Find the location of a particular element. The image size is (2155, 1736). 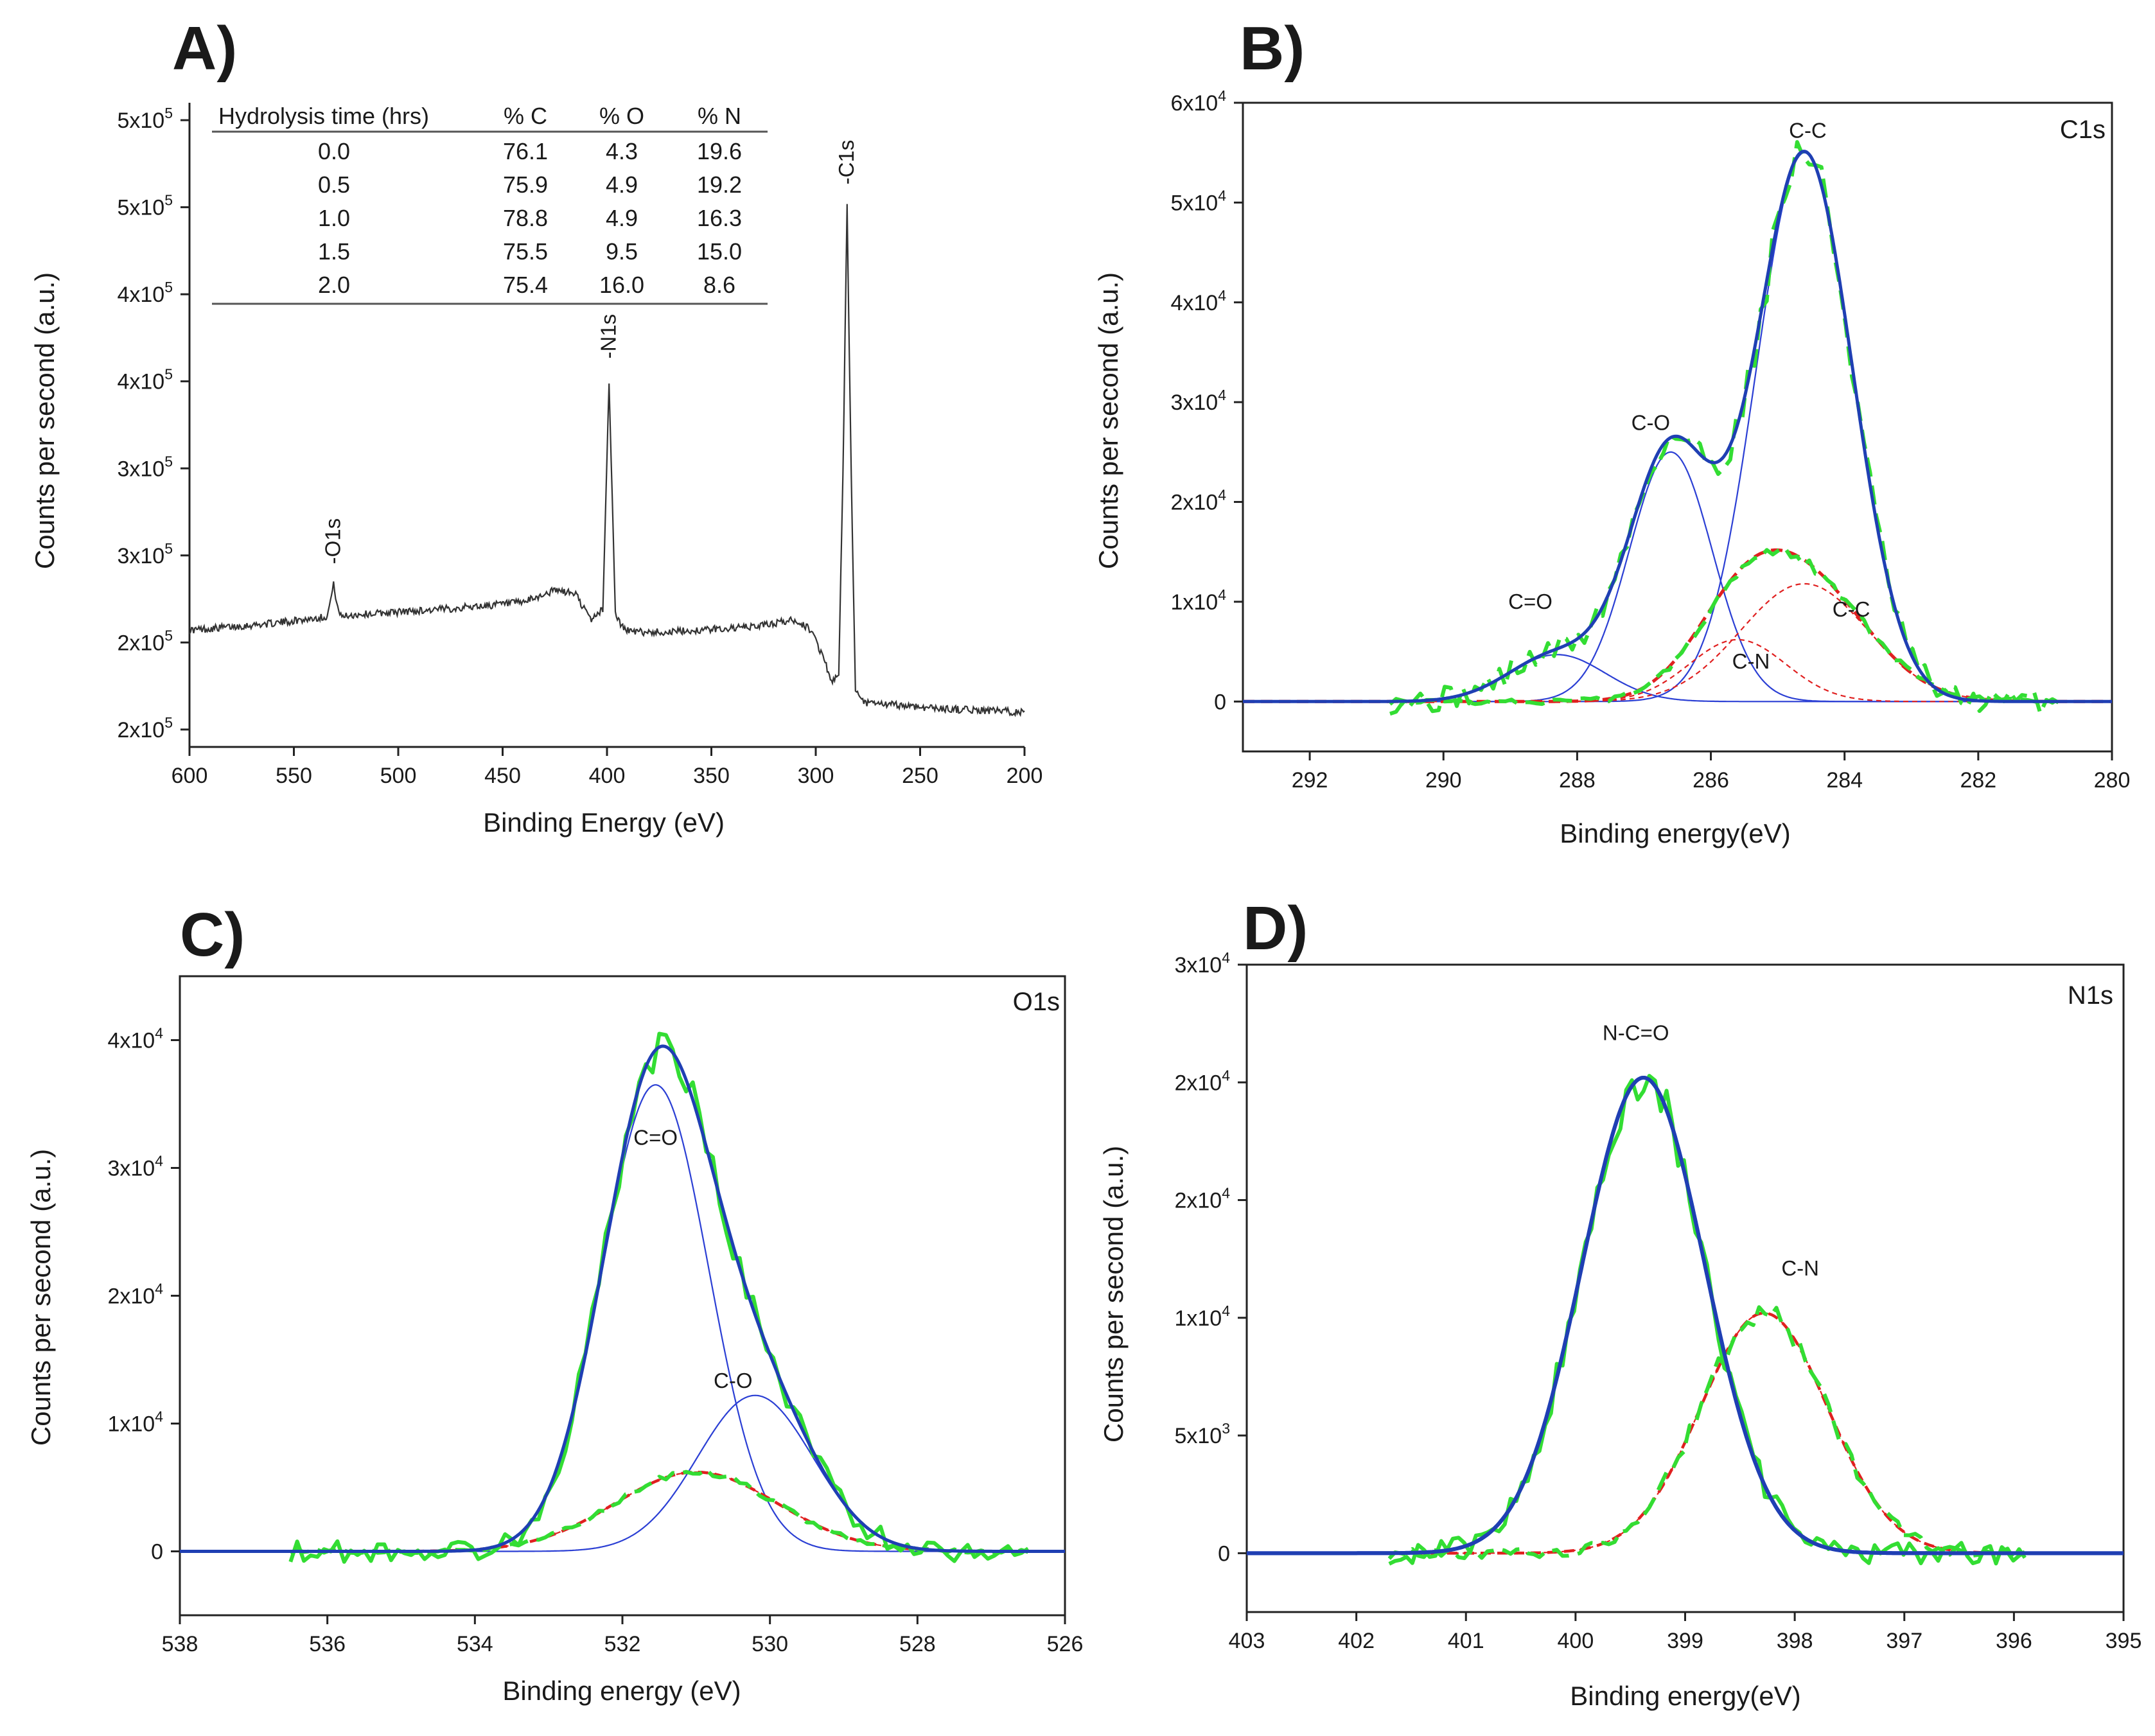

panel-d-region-label: N1s is located at coordinates (2090, 995).